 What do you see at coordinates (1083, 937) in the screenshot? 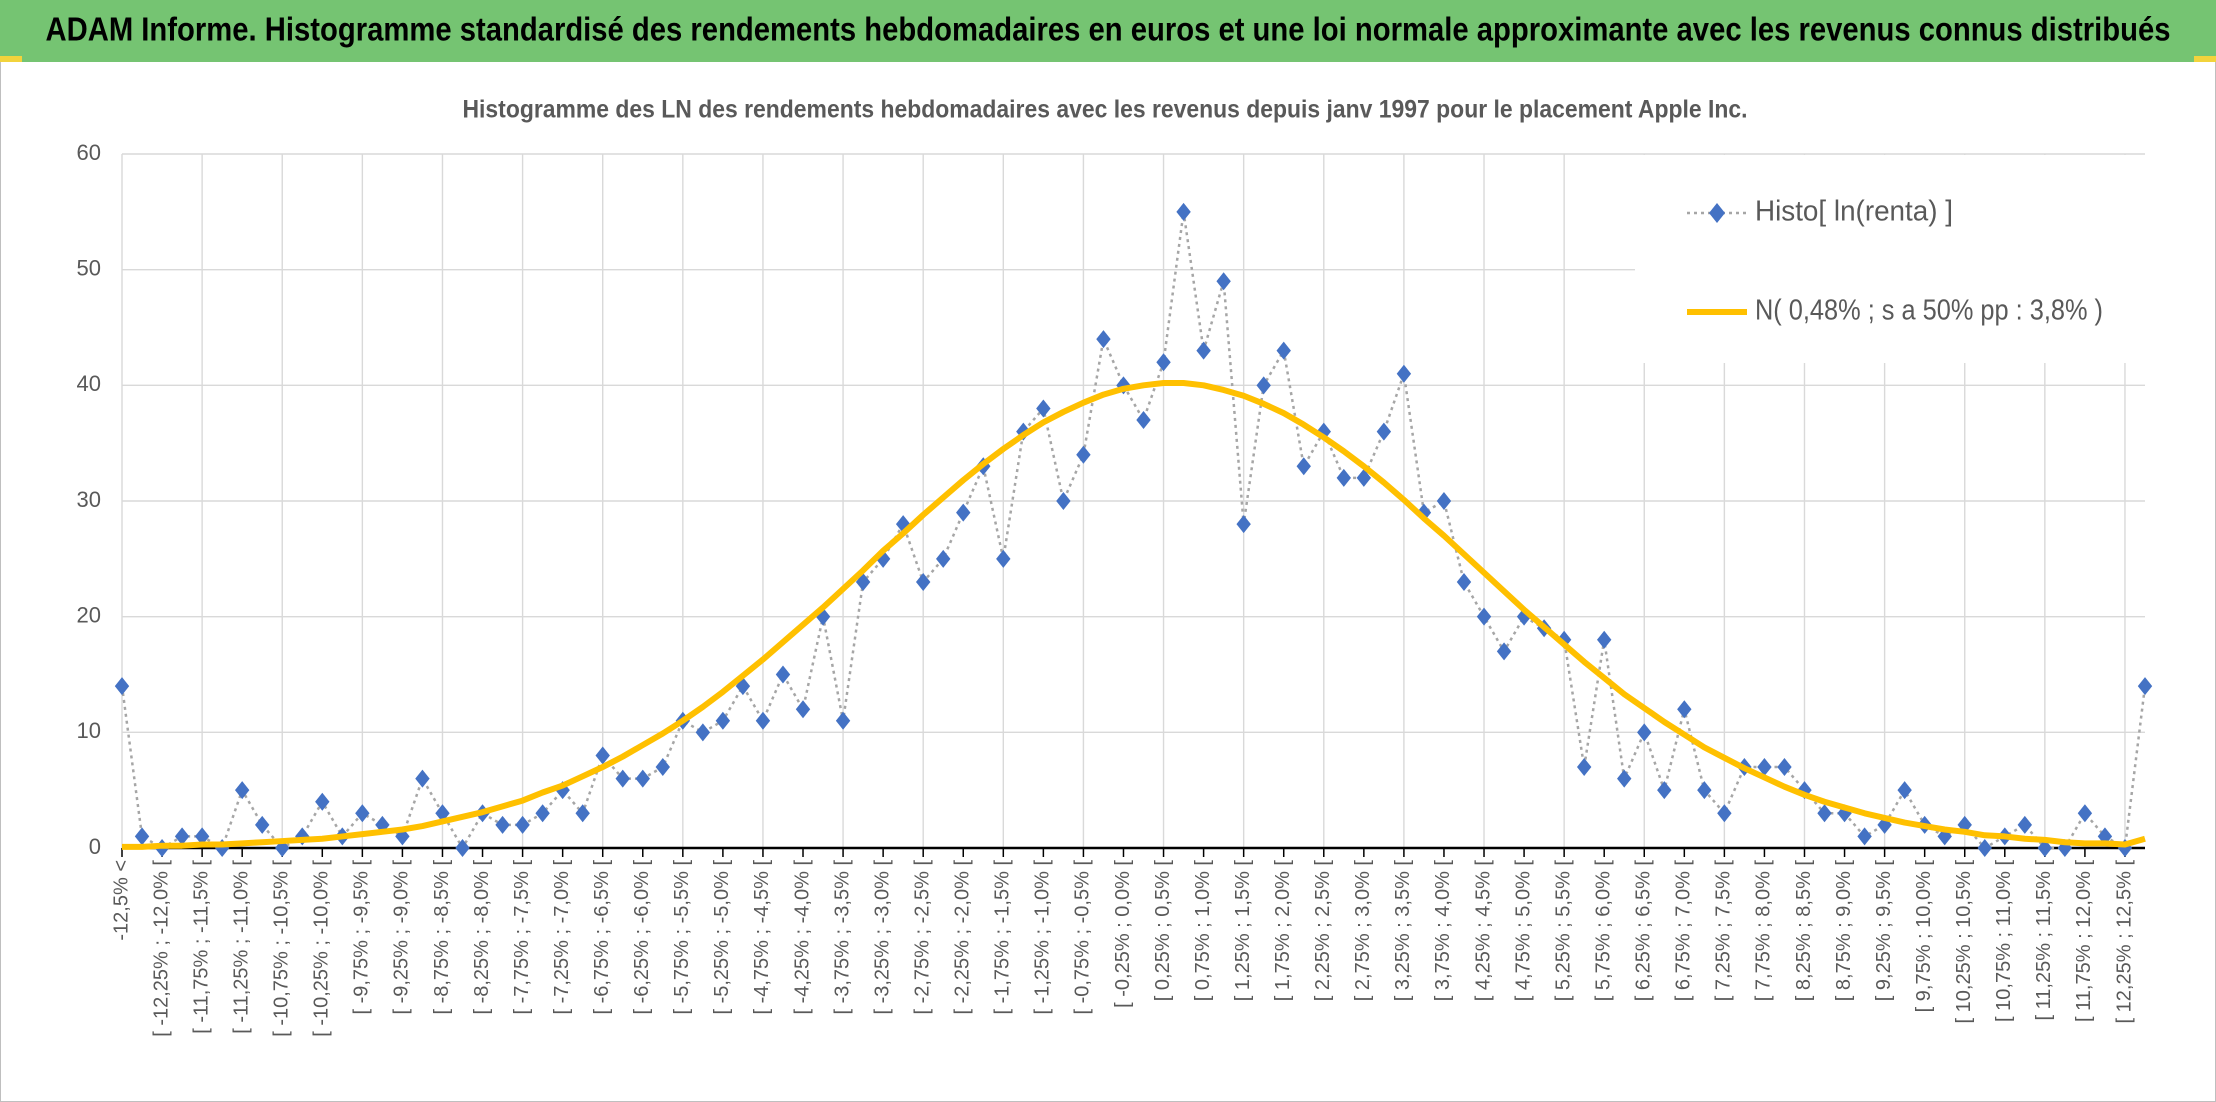
I see `x-tick-label: [ -0,75% ; -0,5% [` at bounding box center [1083, 937].